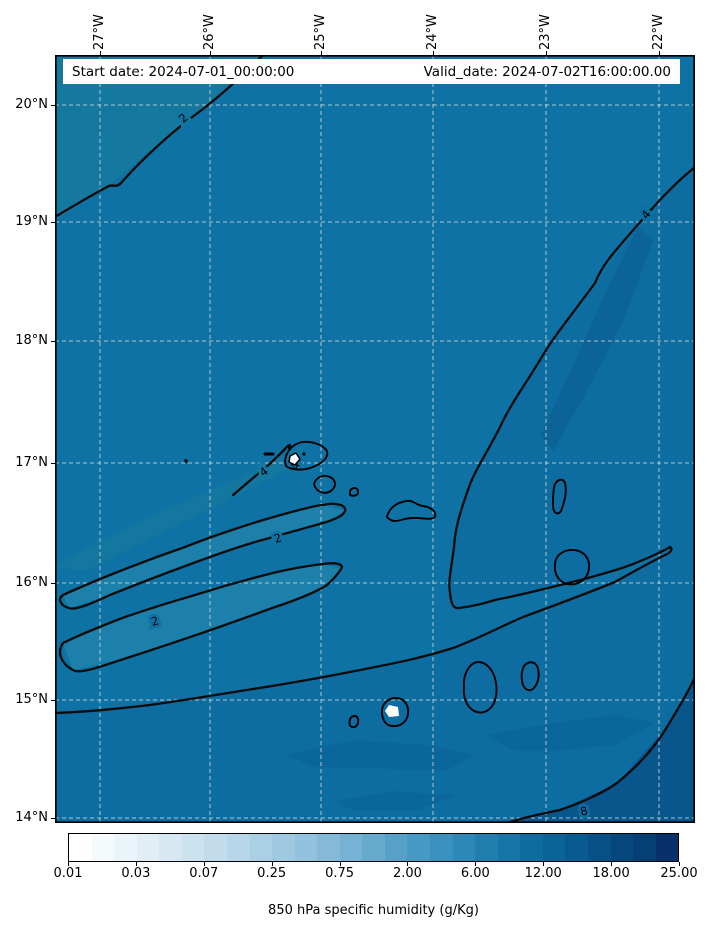  Describe the element at coordinates (31, 340) in the screenshot. I see `lat-tick-label: 18°N` at that location.